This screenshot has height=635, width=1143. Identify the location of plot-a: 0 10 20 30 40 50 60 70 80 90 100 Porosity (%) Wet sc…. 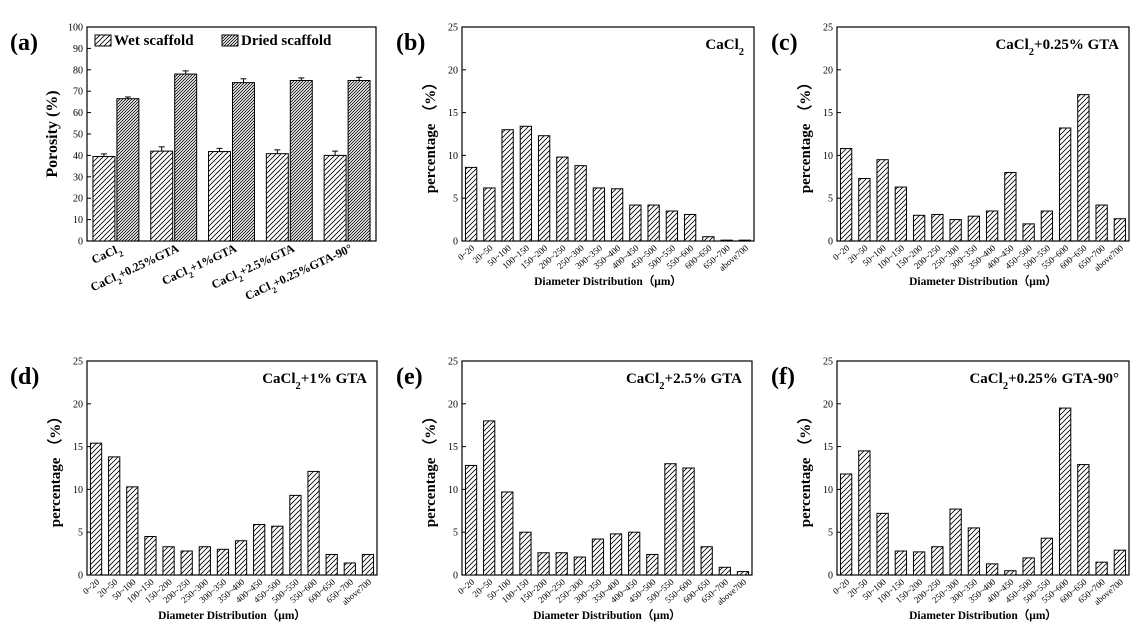
(210, 164).